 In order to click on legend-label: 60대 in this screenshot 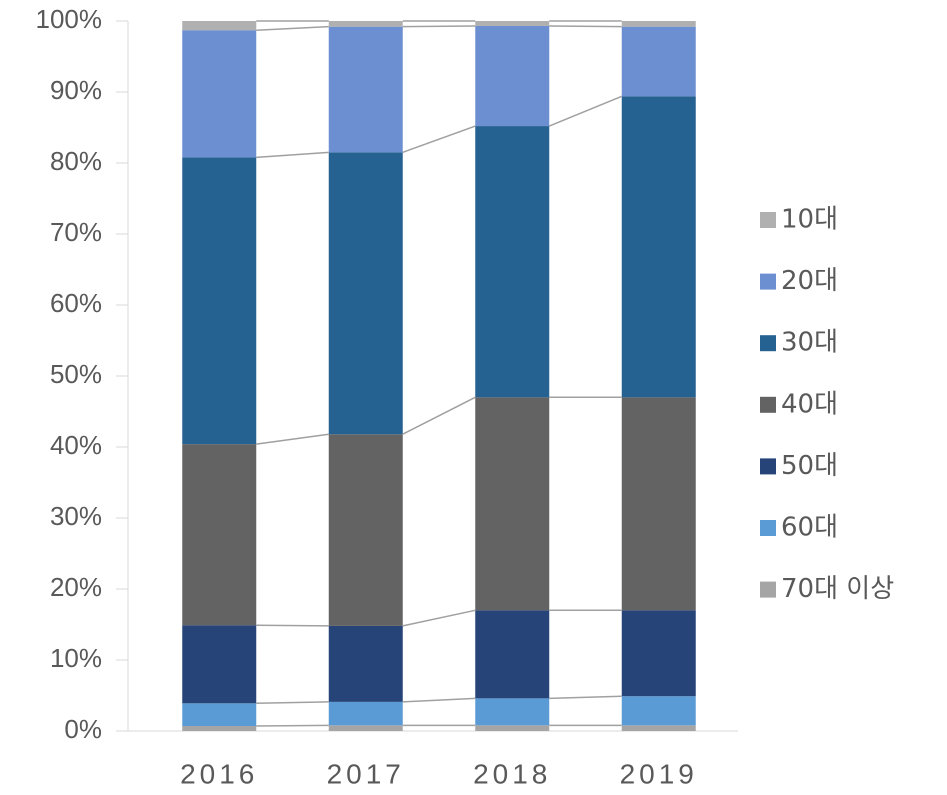, I will do `click(809, 528)`.